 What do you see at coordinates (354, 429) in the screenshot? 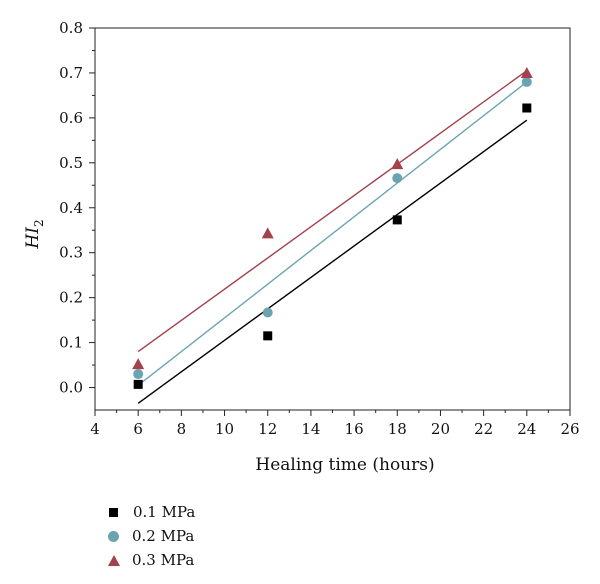
I see `x-tick-label: 16` at bounding box center [354, 429].